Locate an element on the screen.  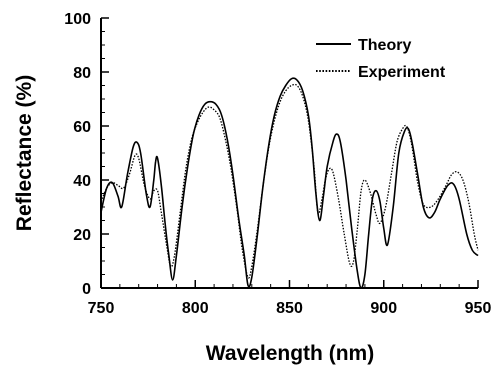
x-tick-label: 750 is located at coordinates (101, 308).